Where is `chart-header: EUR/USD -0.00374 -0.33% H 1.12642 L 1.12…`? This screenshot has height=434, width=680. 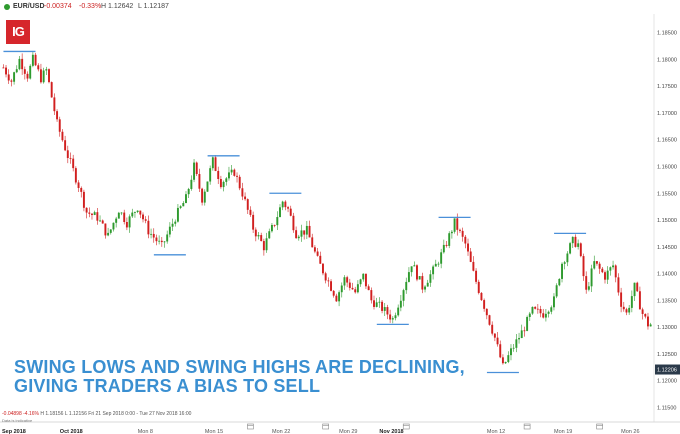
chart-header: EUR/USD -0.00374 -0.33% H 1.12642 L 1.12… is located at coordinates (340, 7).